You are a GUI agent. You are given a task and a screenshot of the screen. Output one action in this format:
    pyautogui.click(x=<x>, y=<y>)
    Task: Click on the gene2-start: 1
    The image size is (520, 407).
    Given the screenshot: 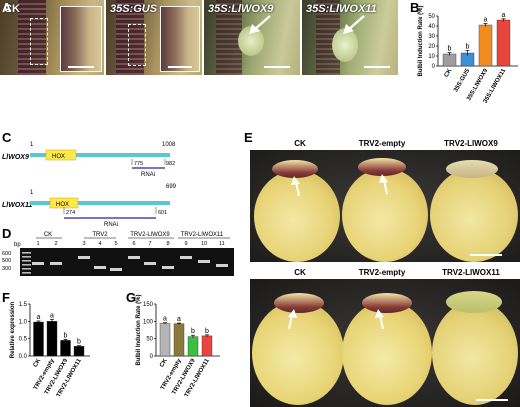 What is the action you would take?
    pyautogui.click(x=32, y=193)
    